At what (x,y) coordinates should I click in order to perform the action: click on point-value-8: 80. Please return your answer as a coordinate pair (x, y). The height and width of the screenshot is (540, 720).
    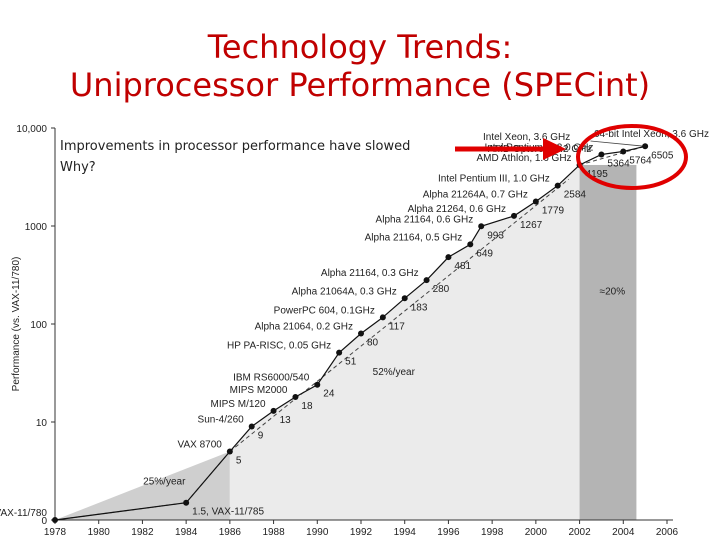
    Looking at the image, I should click on (373, 342).